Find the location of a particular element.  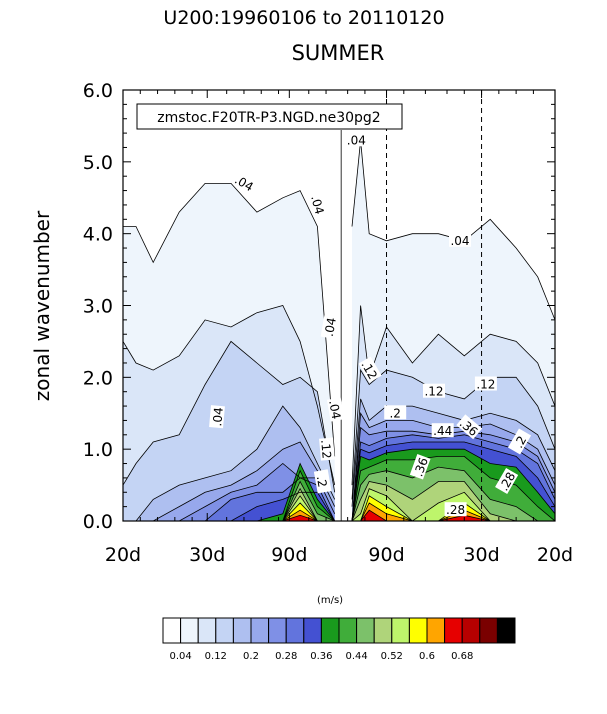

contour-label: .12 is located at coordinates (485, 385).